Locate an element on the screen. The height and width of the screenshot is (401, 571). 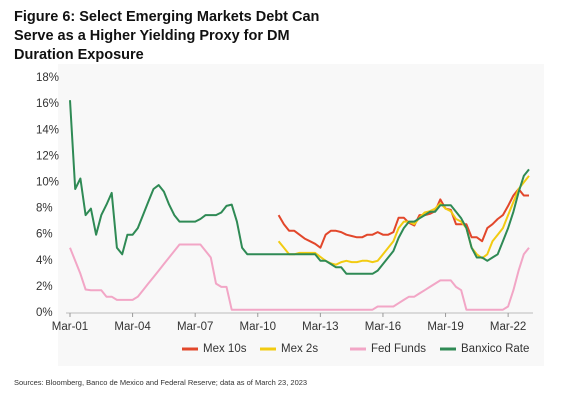
y-tick-label: 8% is located at coordinates (44, 209).